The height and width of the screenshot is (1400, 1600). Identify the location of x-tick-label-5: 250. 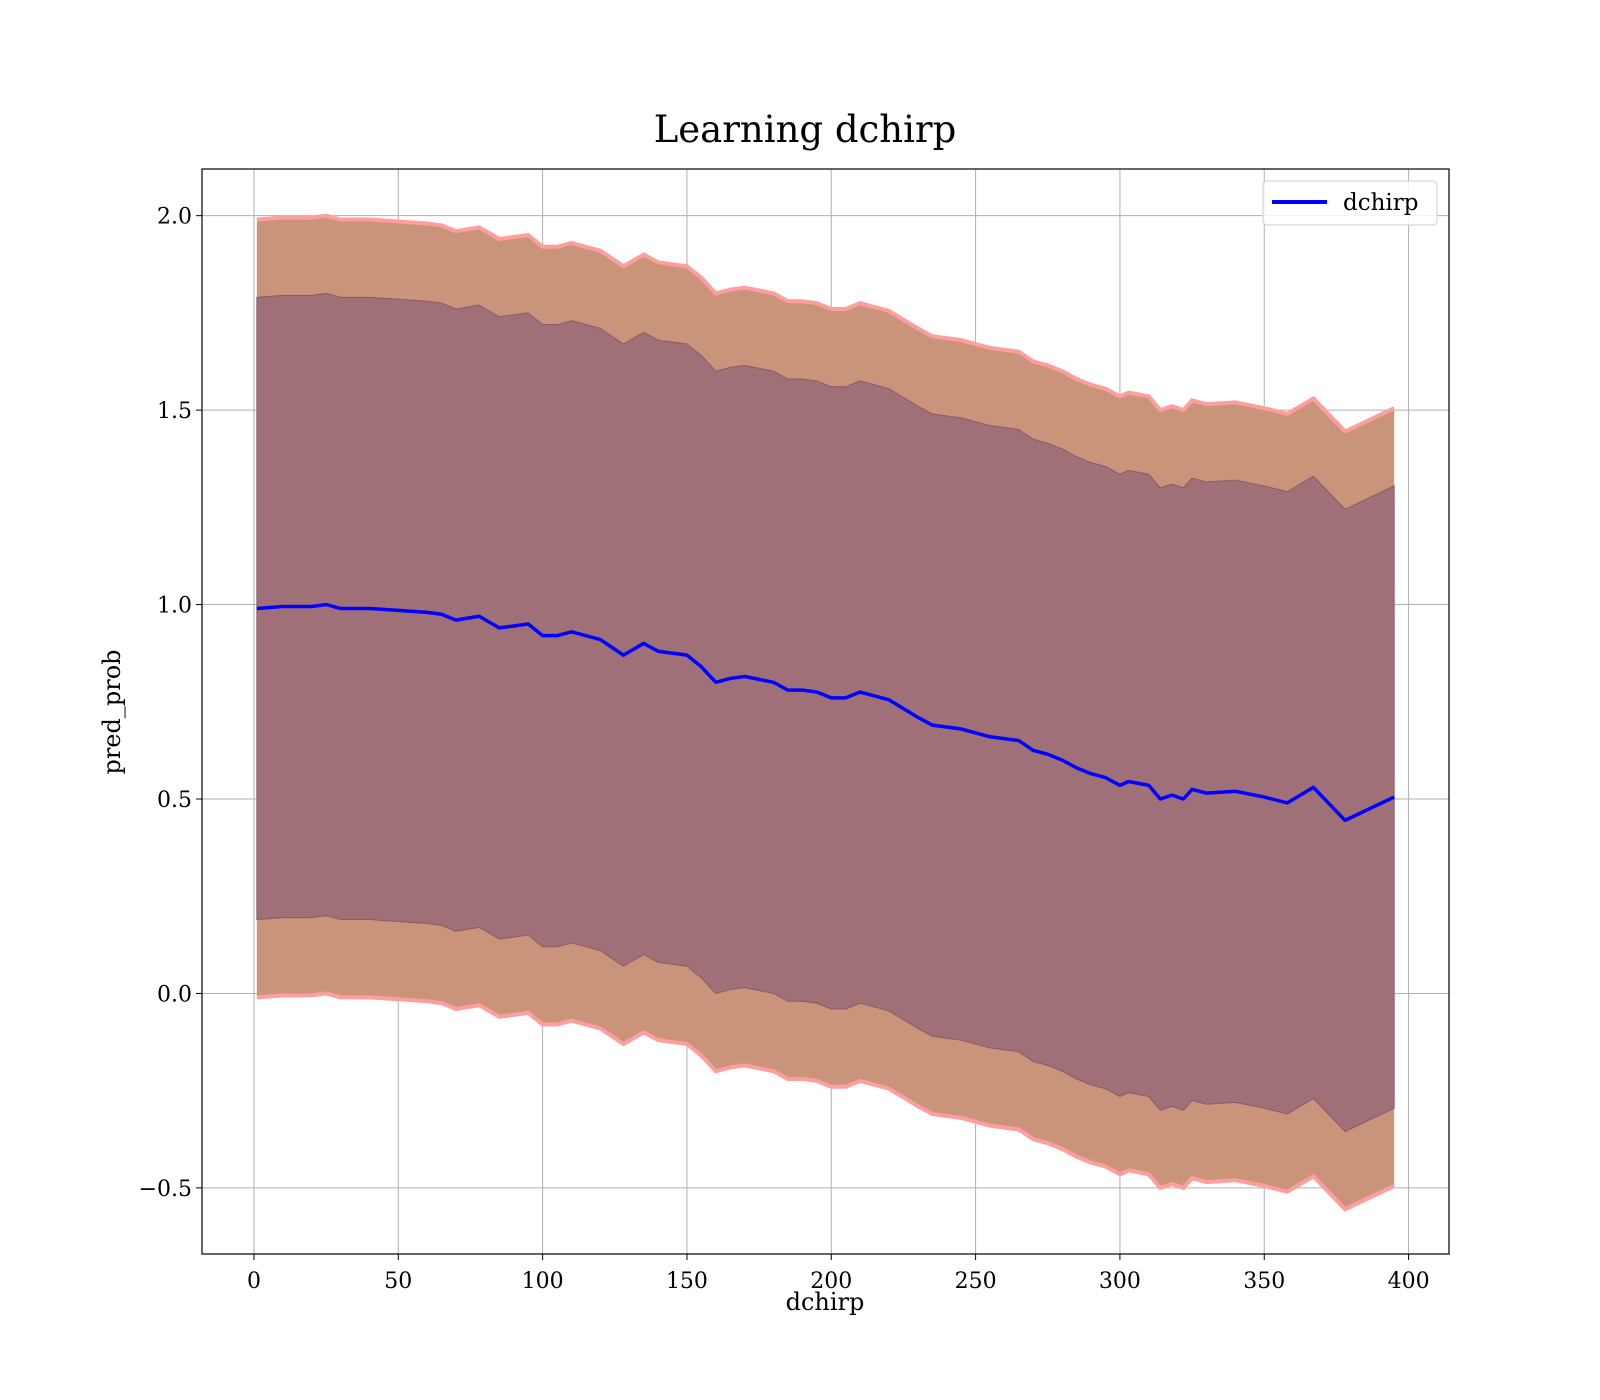
(976, 1281).